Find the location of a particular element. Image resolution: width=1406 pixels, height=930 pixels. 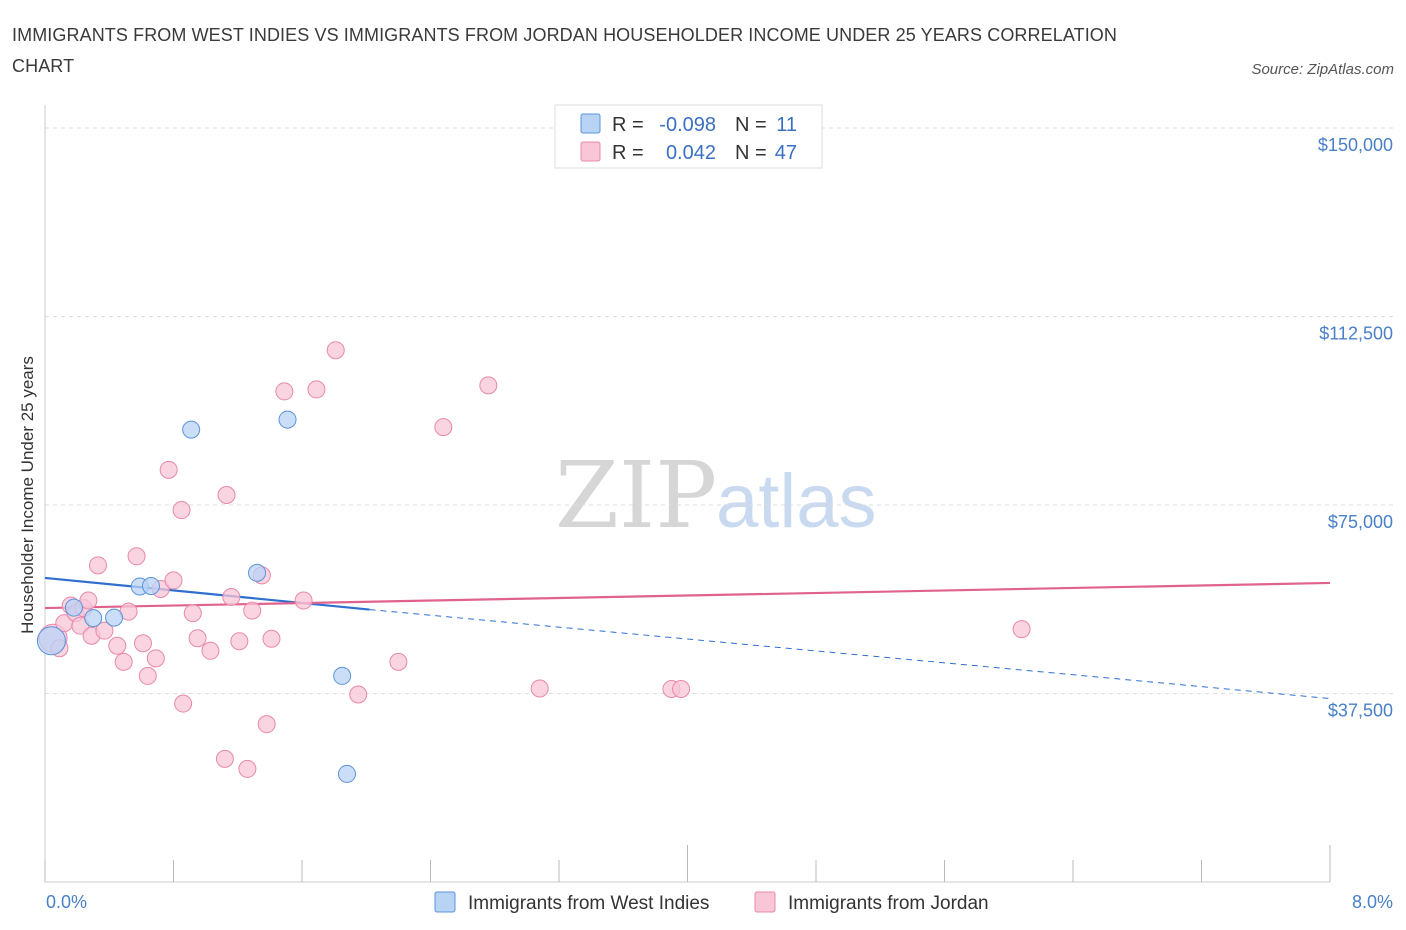

watermark-atlas: atlas is located at coordinates (796, 501).